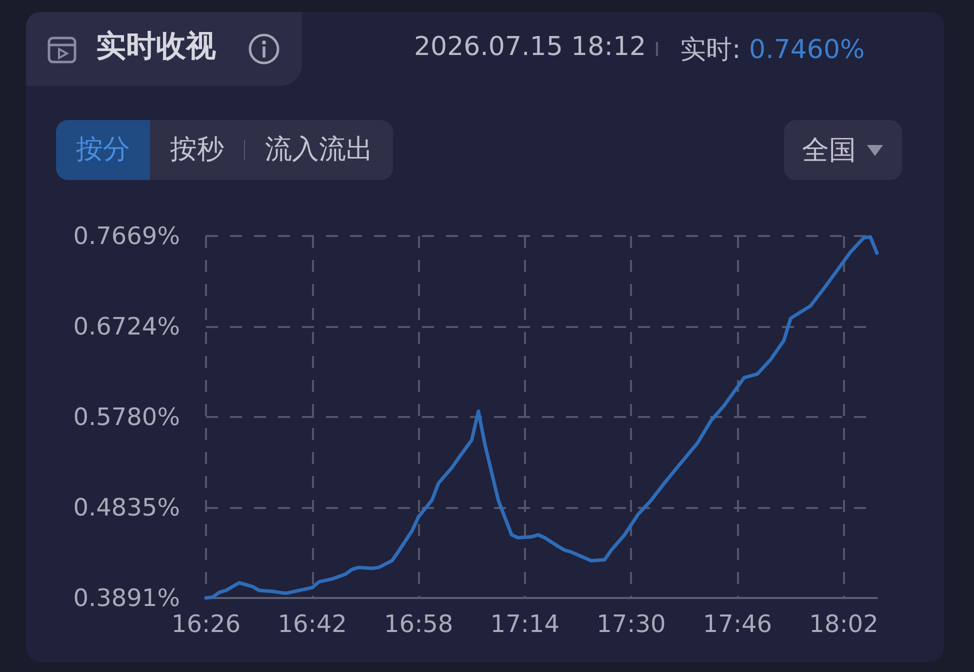  I want to click on x-tick-label: 17:46, so click(737, 624).